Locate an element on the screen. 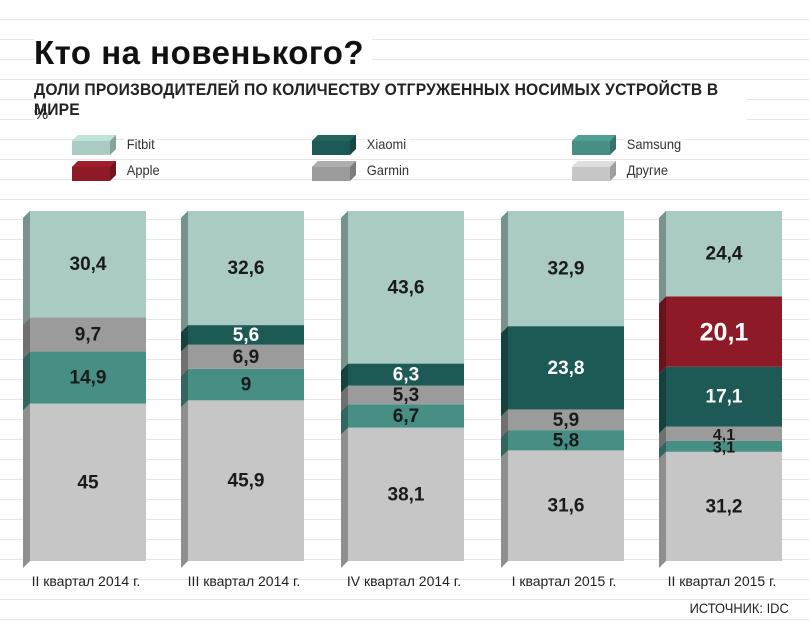  data-label-fitbit: 30,4 is located at coordinates (88, 264).